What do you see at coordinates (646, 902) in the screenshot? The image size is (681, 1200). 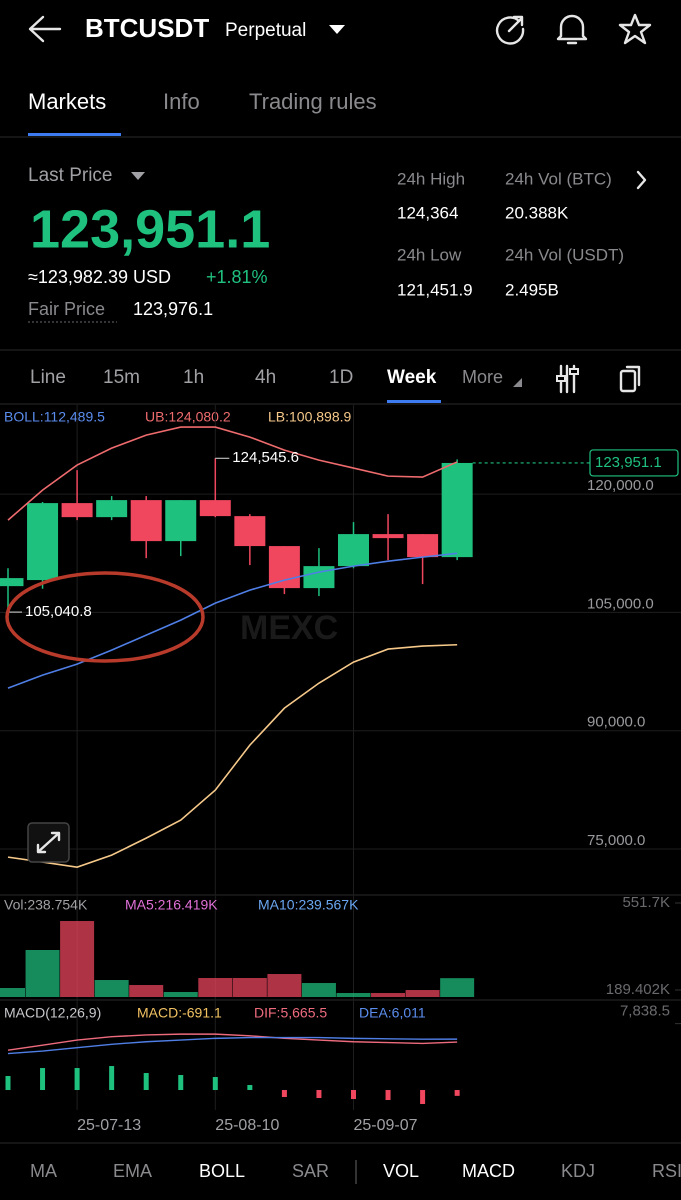 I see `vol-tick-label: 551.7K` at bounding box center [646, 902].